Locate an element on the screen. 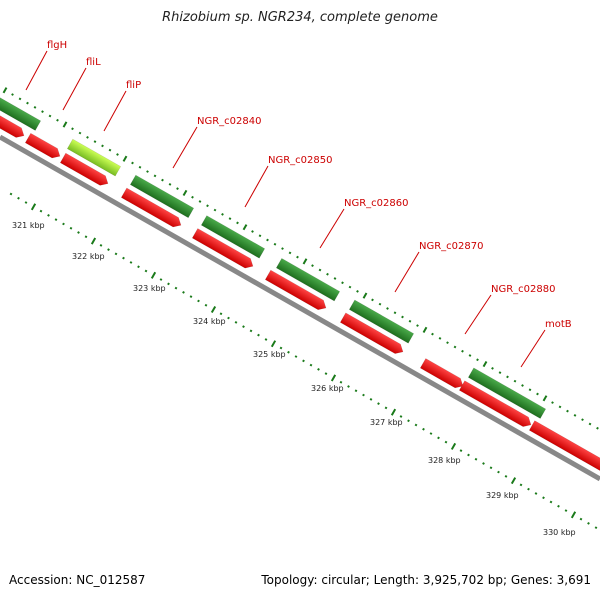 Image resolution: width=600 pixels, height=600 pixels. gene-label: NGR_c02850 is located at coordinates (300, 160).